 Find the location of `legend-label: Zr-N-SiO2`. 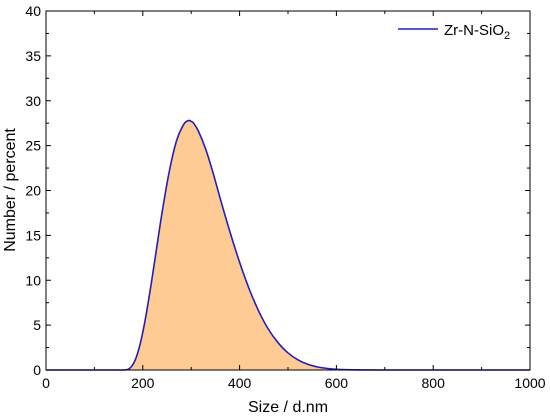

legend-label: Zr-N-SiO2 is located at coordinates (477, 32).